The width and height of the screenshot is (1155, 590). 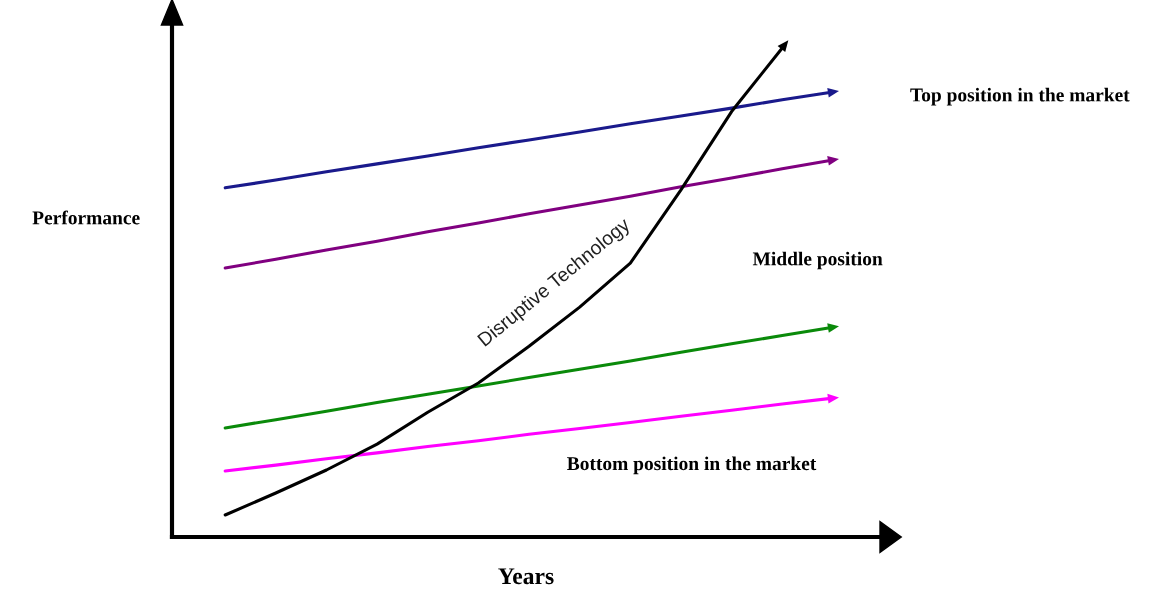 I want to click on y-axis-title: Performance, so click(x=86, y=217).